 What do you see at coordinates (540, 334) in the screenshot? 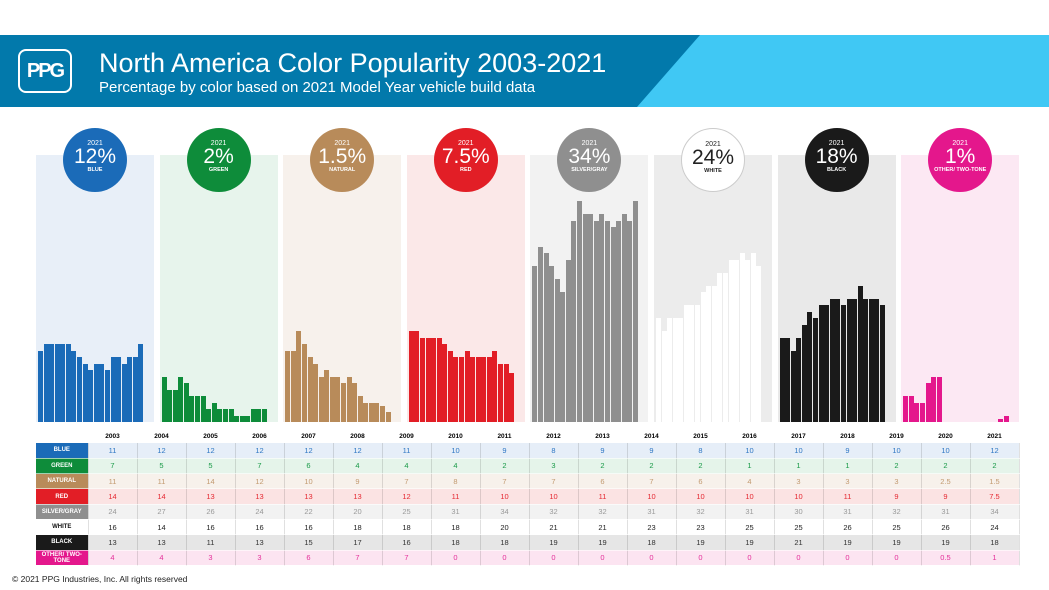
I see `bar-4-2004` at bounding box center [540, 334].